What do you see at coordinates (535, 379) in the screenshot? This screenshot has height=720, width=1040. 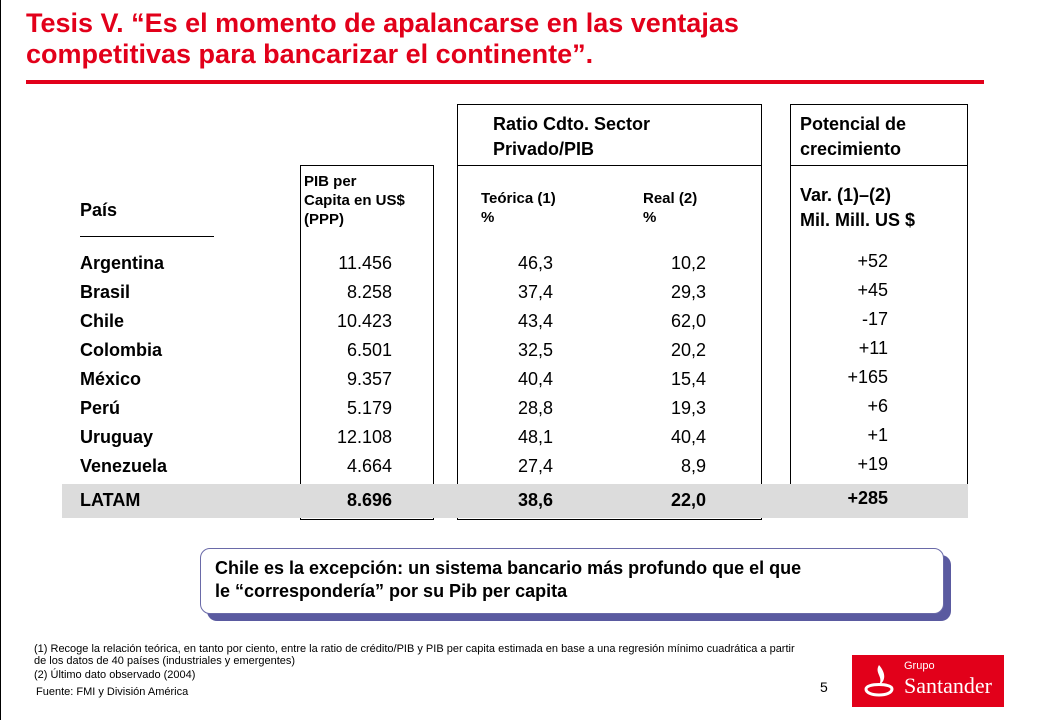 I see `row-teorica: 40,4` at bounding box center [535, 379].